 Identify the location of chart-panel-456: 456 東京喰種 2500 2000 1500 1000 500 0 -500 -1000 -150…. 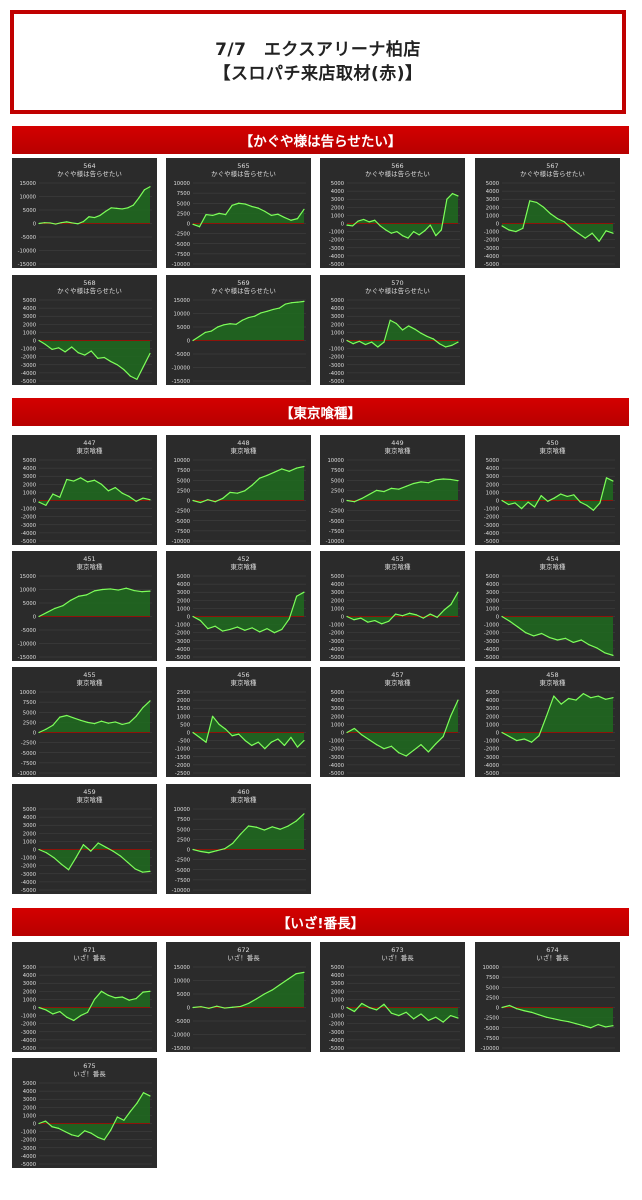
(238, 722).